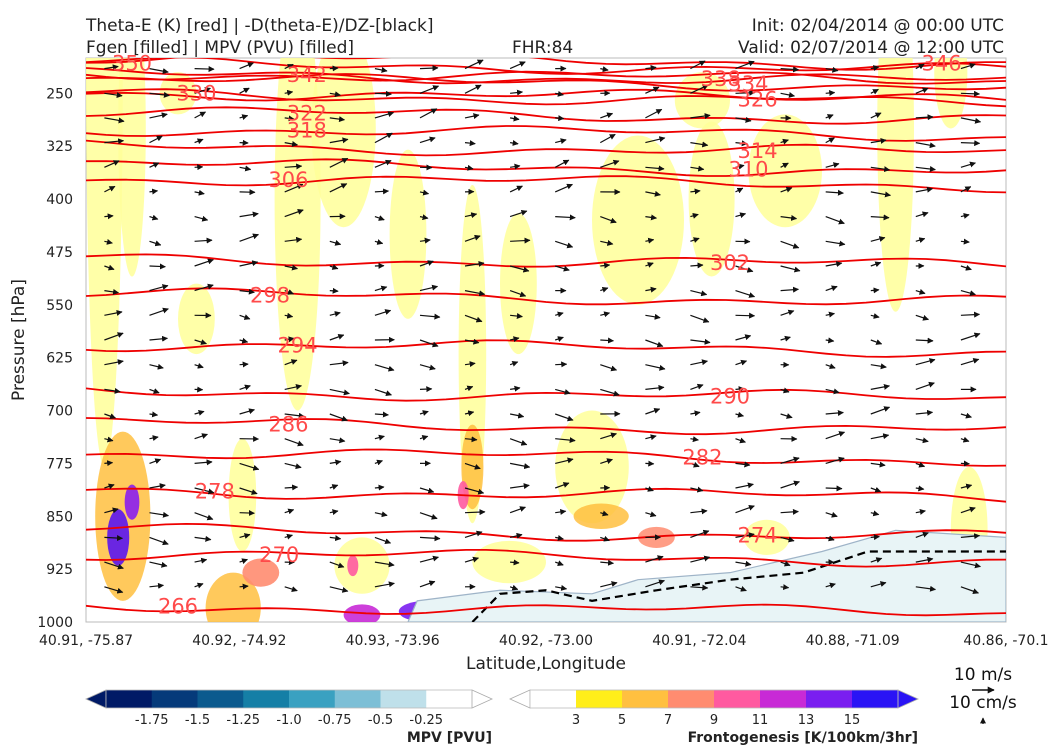 The image size is (1050, 750). I want to click on x-axis-label: Latitude,Longitude, so click(546, 664).